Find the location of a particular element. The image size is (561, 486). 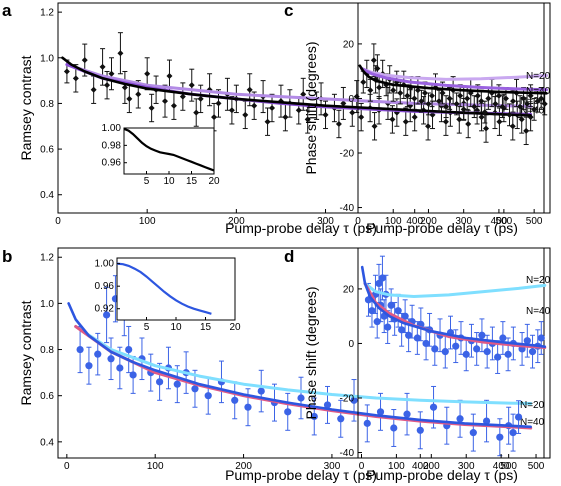

inset-frame-a is located at coordinates (169, 151).